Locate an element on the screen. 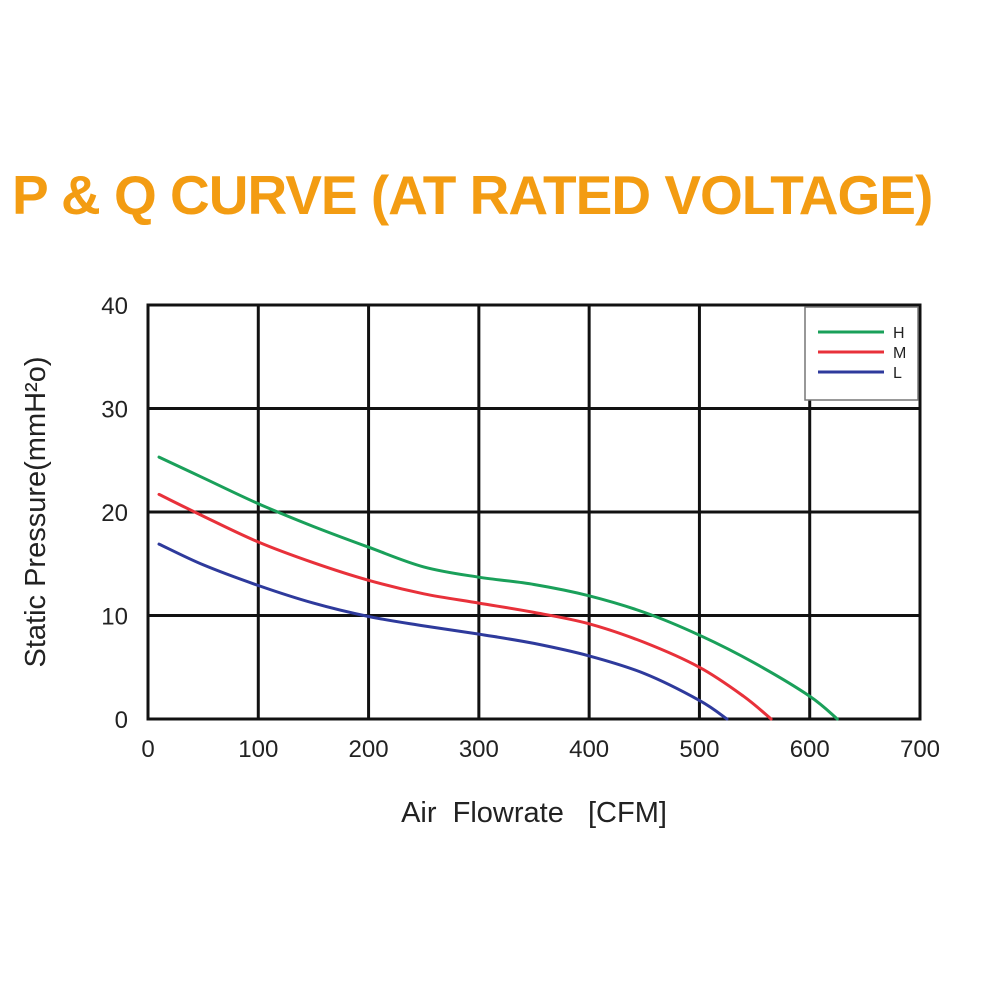 This screenshot has width=1005, height=1005. x-tick-label: 200 is located at coordinates (369, 749).